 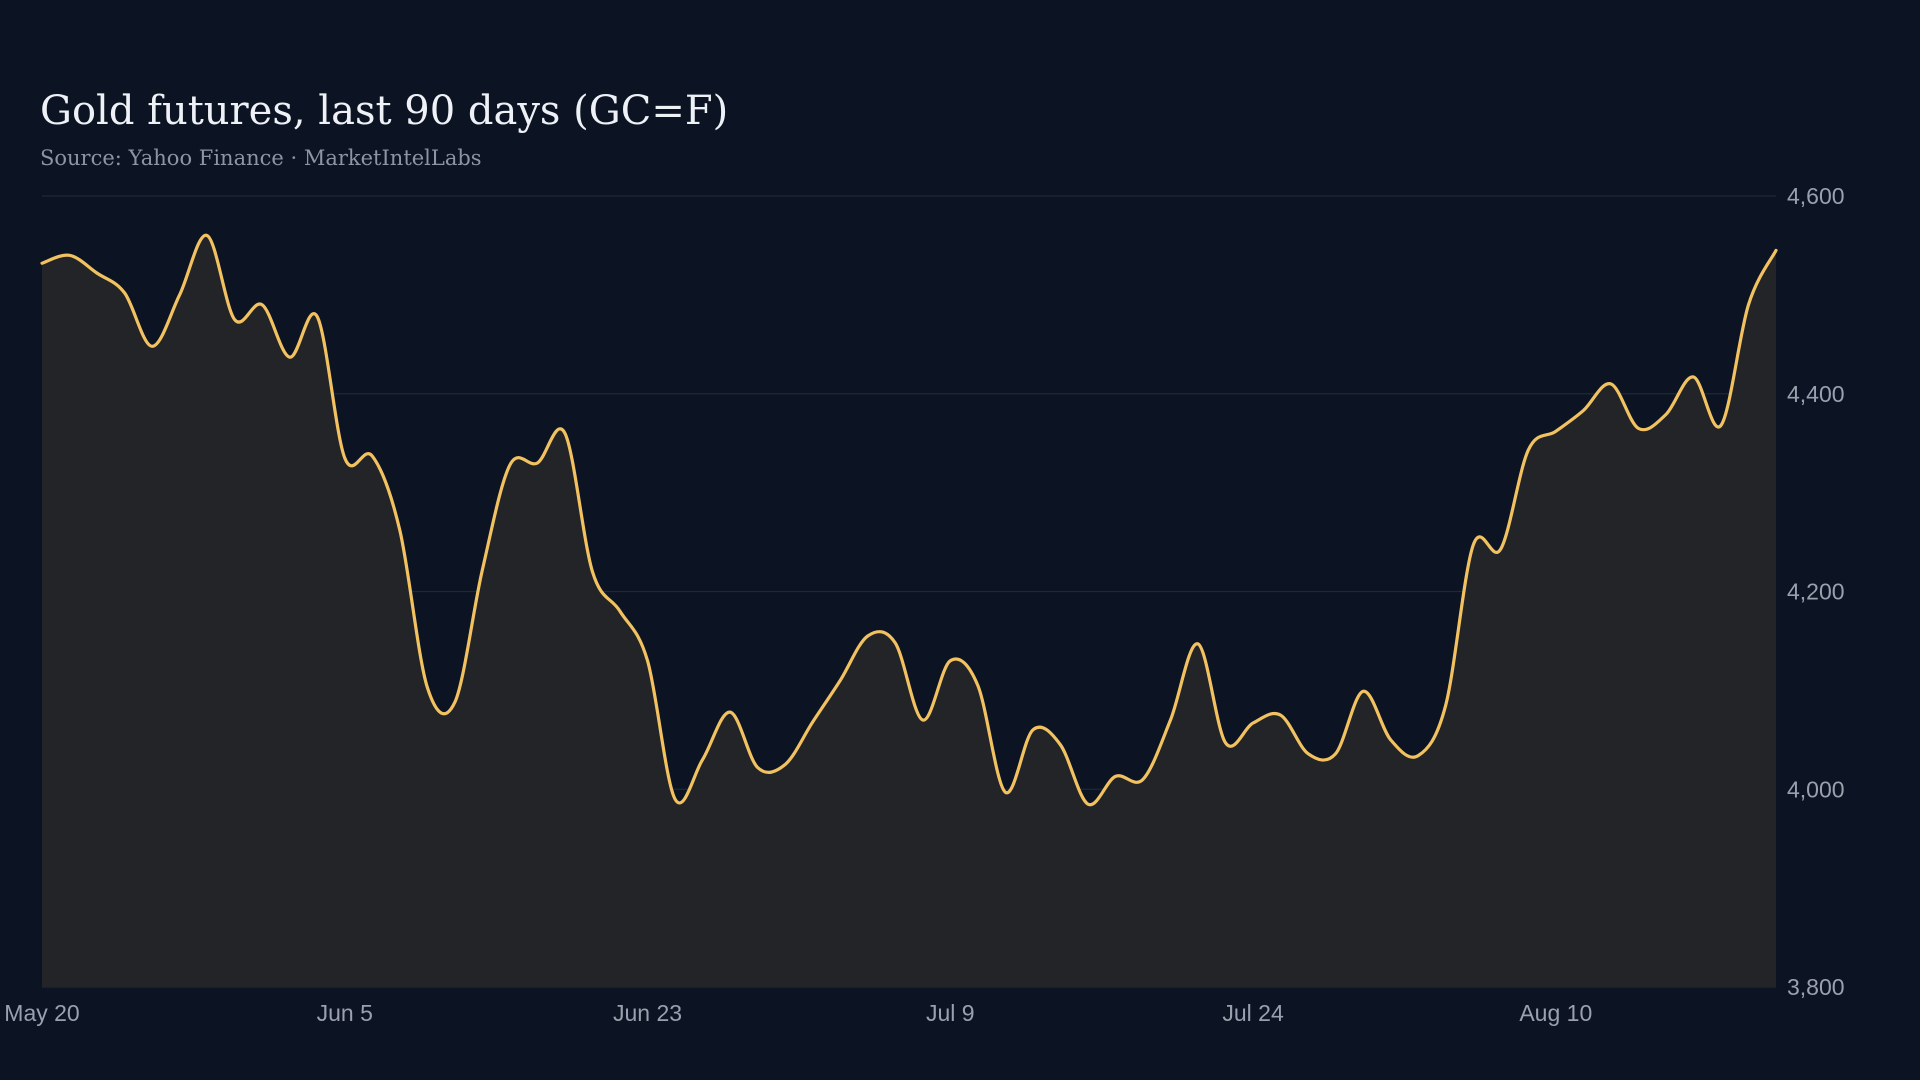 What do you see at coordinates (345, 1013) in the screenshot?
I see `x-tick-label: Jun 5` at bounding box center [345, 1013].